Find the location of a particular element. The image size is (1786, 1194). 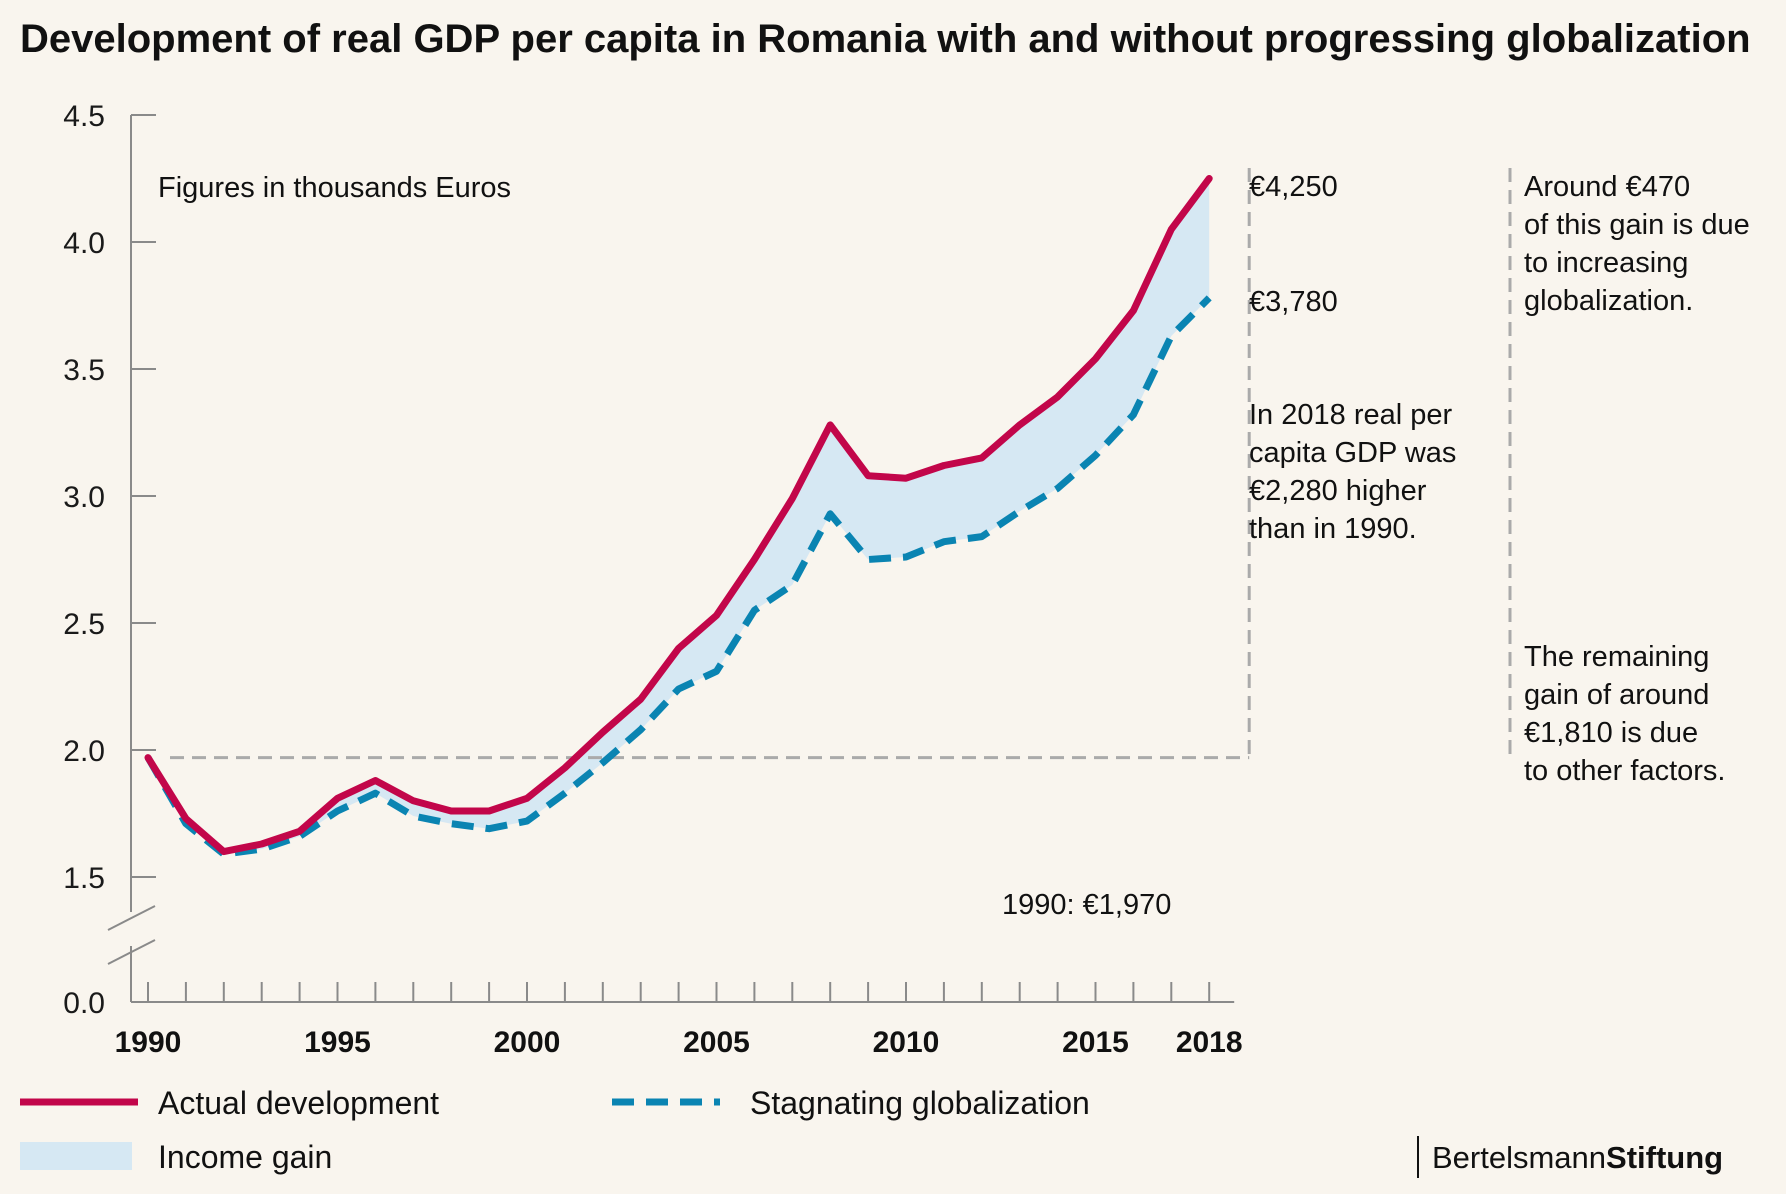

x-tick-label: 1995 is located at coordinates (337, 1042).